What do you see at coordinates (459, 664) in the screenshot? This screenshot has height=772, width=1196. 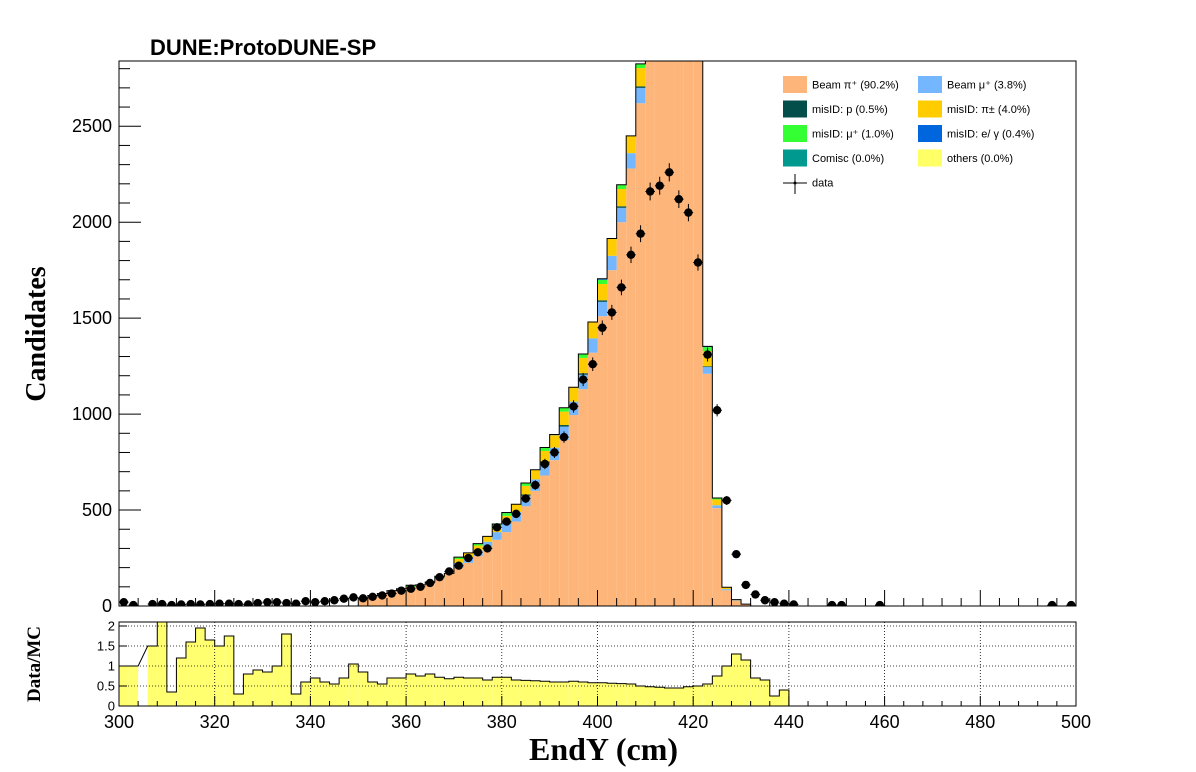 I see `ratio-outline` at bounding box center [459, 664].